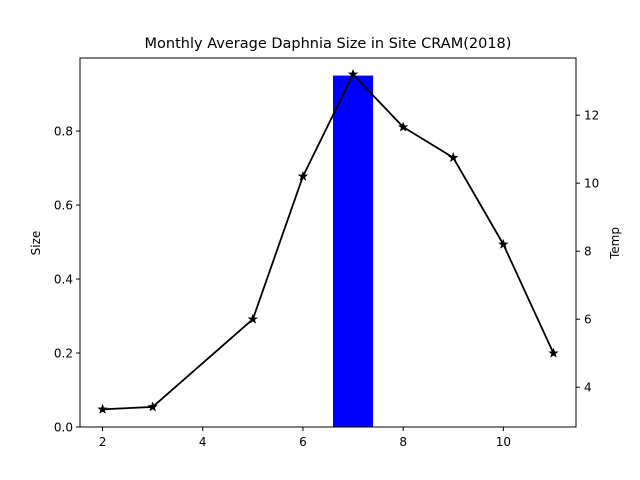  What do you see at coordinates (615, 243) in the screenshot?
I see `right-y-axis-label: Temp` at bounding box center [615, 243].